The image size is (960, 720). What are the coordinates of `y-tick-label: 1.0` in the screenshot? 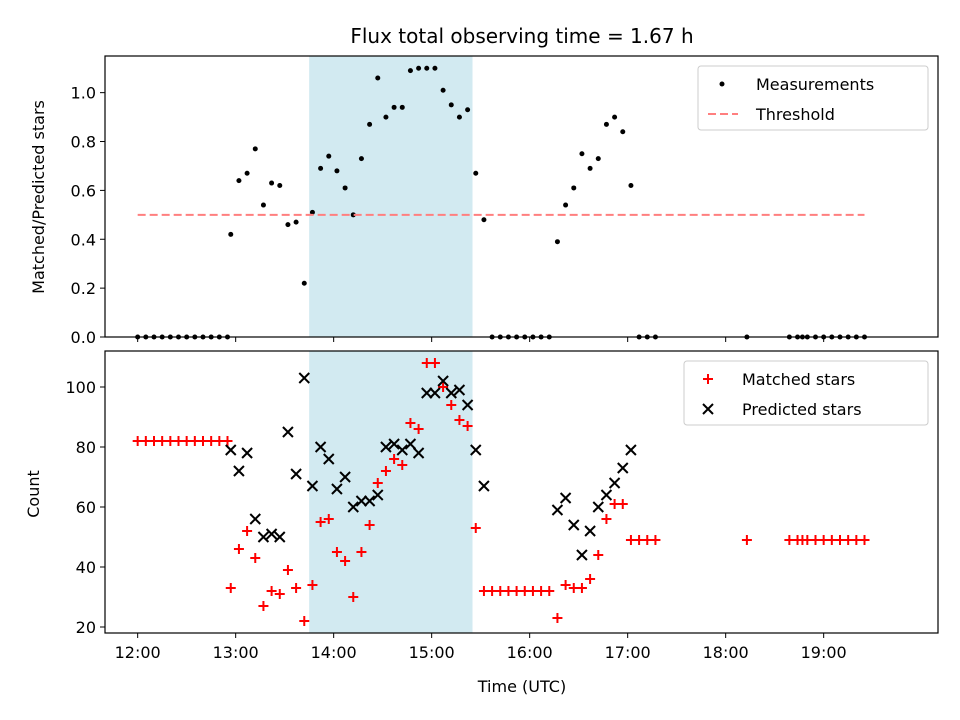 It's located at (83, 93).